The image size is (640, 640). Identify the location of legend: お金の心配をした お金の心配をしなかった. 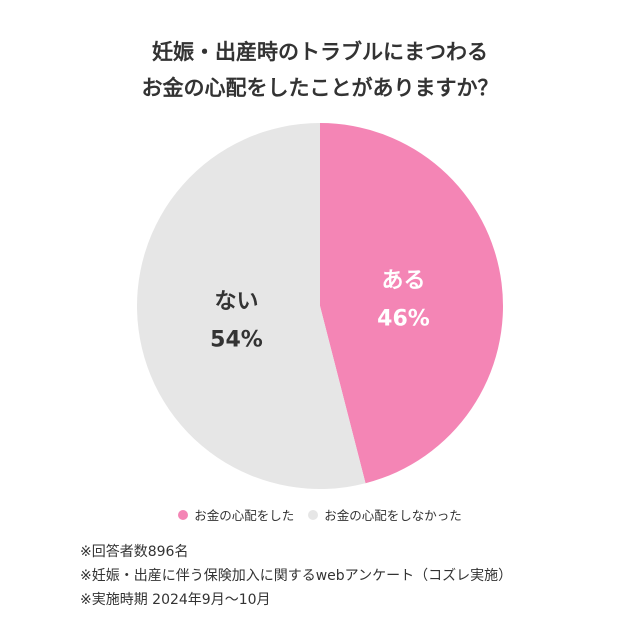
(320, 514).